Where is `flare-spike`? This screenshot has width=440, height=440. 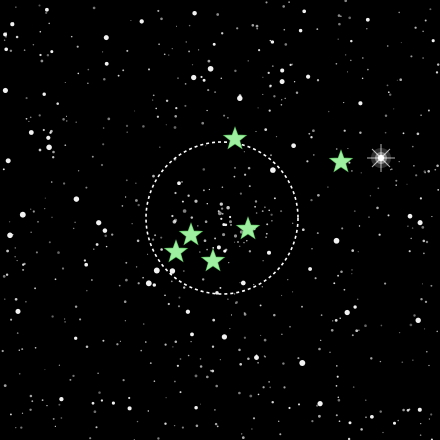 flare-spike is located at coordinates (381, 158).